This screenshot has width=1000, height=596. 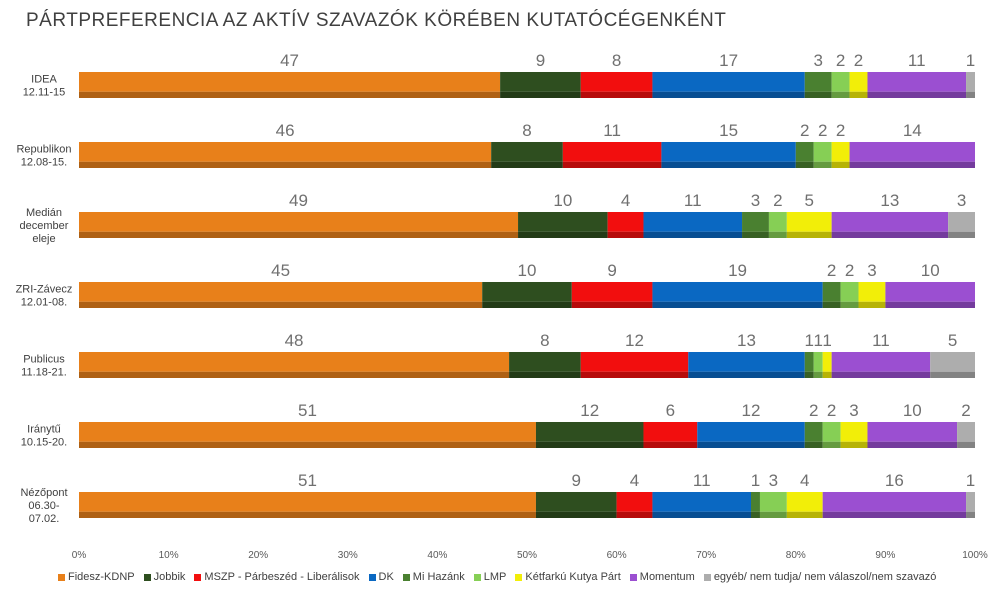 I want to click on x-tick-label: 40%, so click(x=437, y=555).